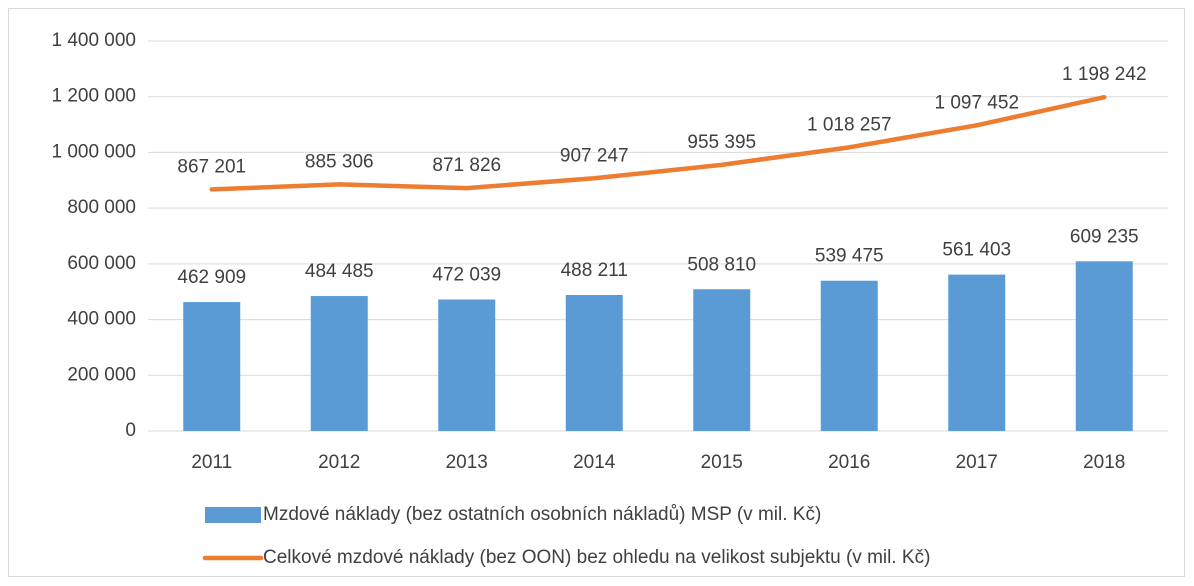 The image size is (1194, 586). What do you see at coordinates (101, 207) in the screenshot?
I see `y-tick-label: 800 000` at bounding box center [101, 207].